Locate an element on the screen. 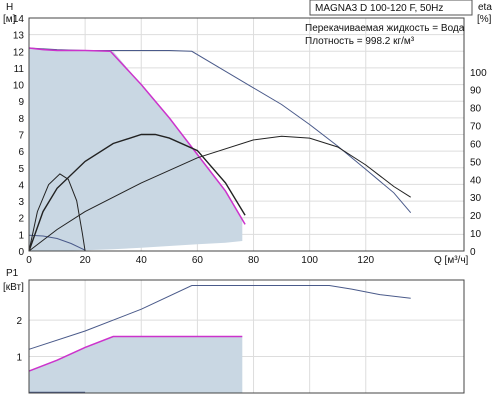 The width and height of the screenshot is (500, 400). y2-tick-label: 20 is located at coordinates (476, 216).